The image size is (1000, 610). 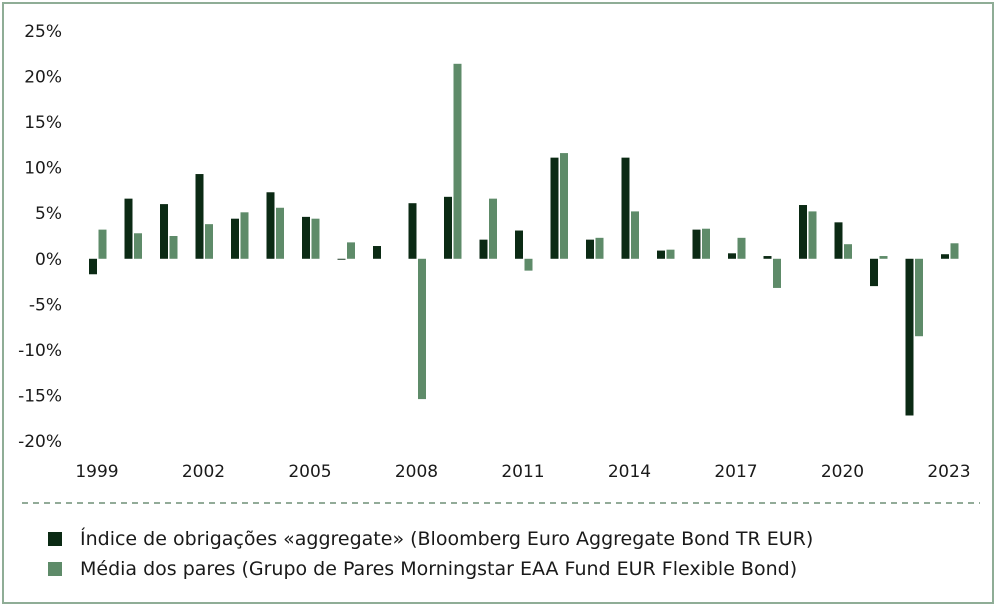 What do you see at coordinates (706, 243) in the screenshot?
I see `bar-peers-2016` at bounding box center [706, 243].